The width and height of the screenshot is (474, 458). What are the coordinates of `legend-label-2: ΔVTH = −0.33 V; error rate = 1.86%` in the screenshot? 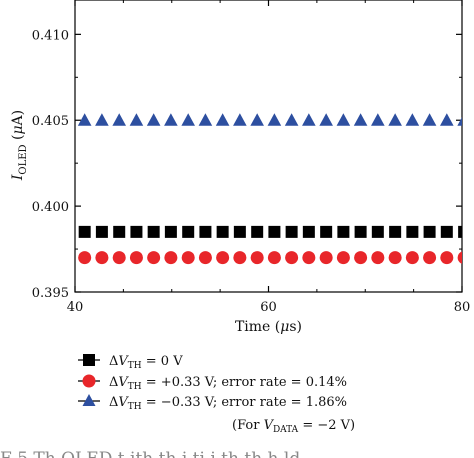 It's located at (228, 403).